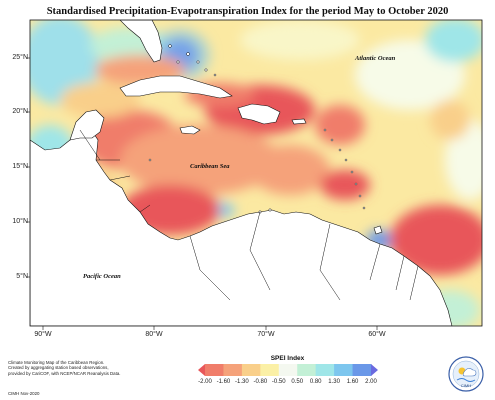 The height and width of the screenshot is (400, 495). Describe the element at coordinates (266, 334) in the screenshot. I see `lon-label-70w: 70°W` at that location.